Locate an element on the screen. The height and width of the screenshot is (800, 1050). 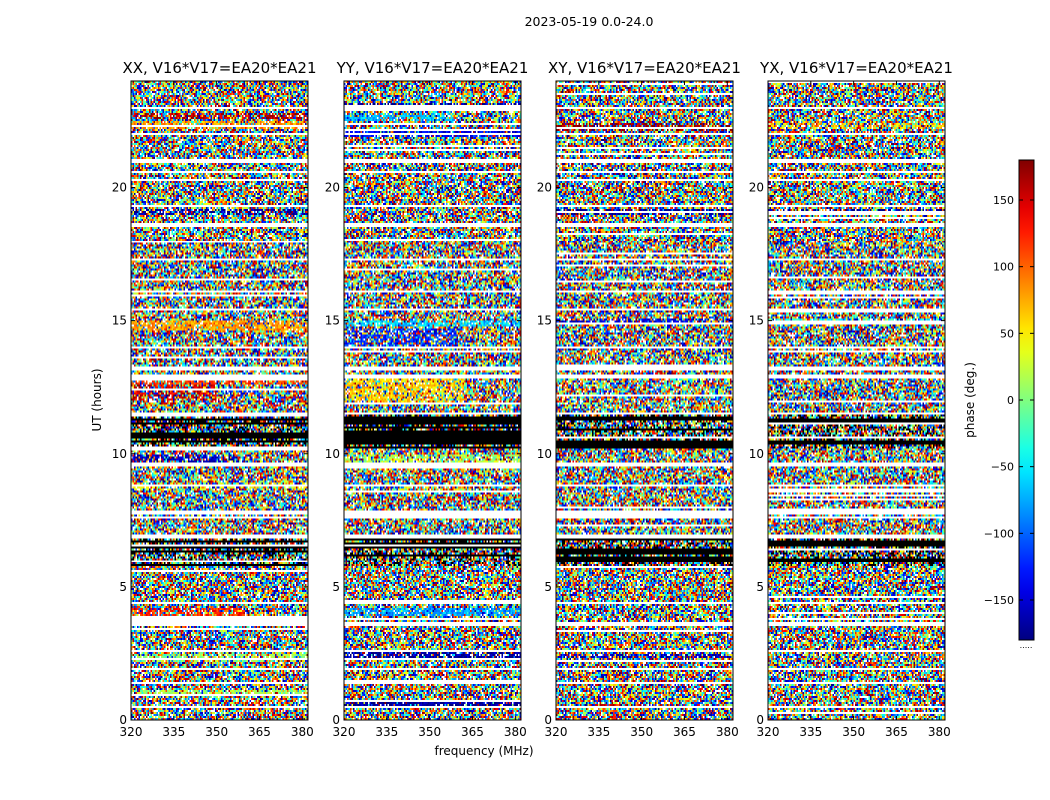
colorbar-label: phase (deg.) is located at coordinates (970, 400).